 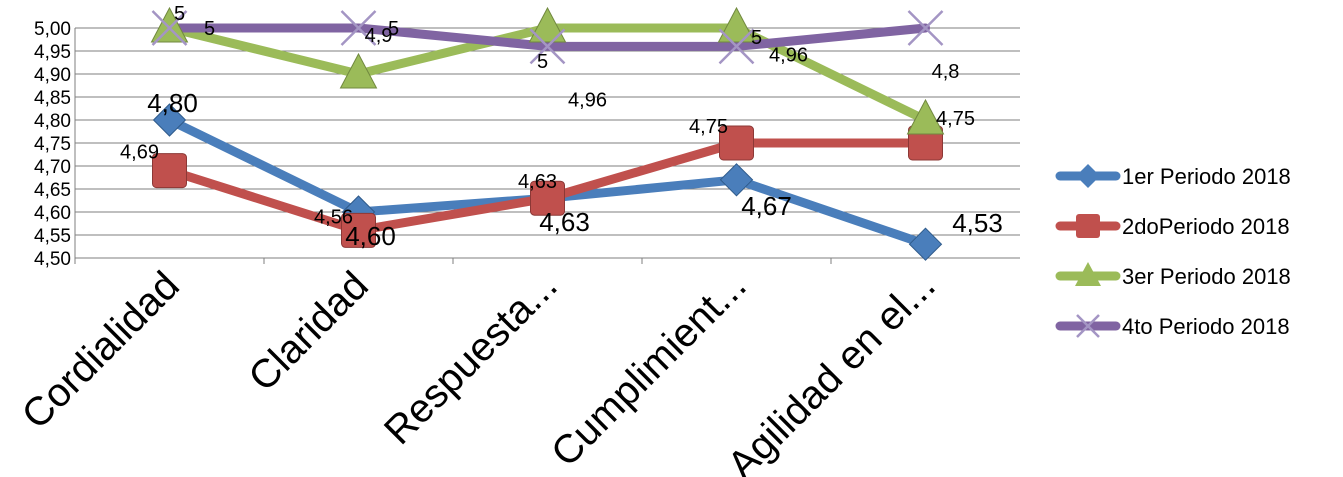 What do you see at coordinates (52, 121) in the screenshot?
I see `y-tick-label: 4,80` at bounding box center [52, 121].